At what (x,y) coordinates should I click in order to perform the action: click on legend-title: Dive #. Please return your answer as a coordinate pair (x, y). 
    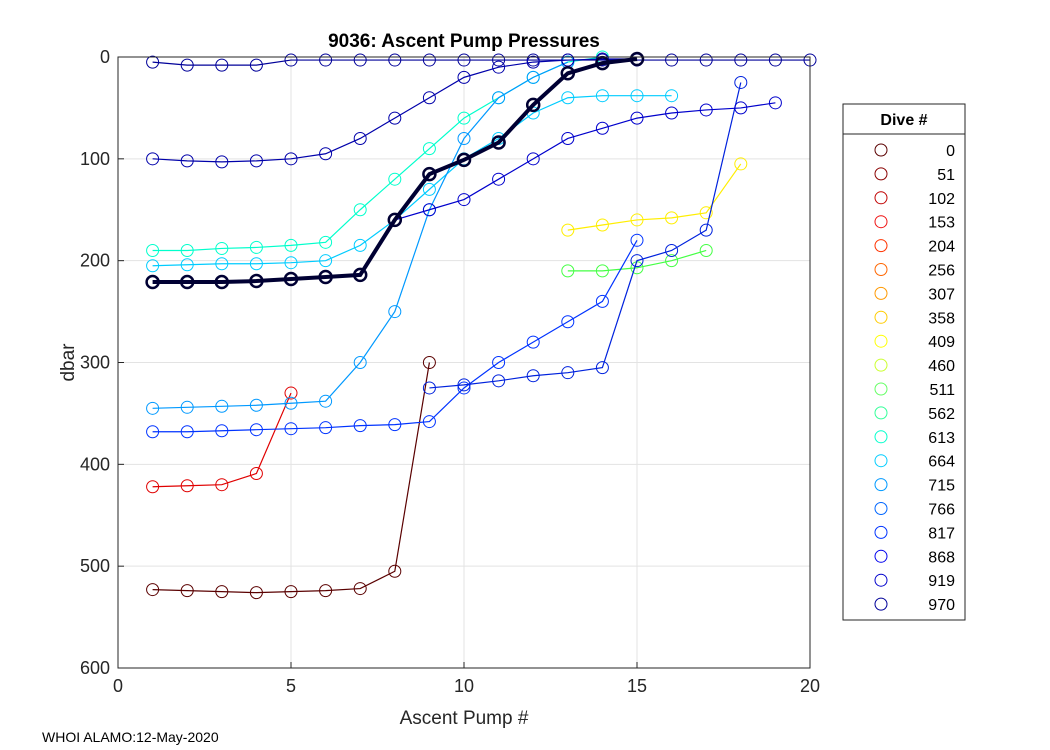
    Looking at the image, I should click on (903, 120).